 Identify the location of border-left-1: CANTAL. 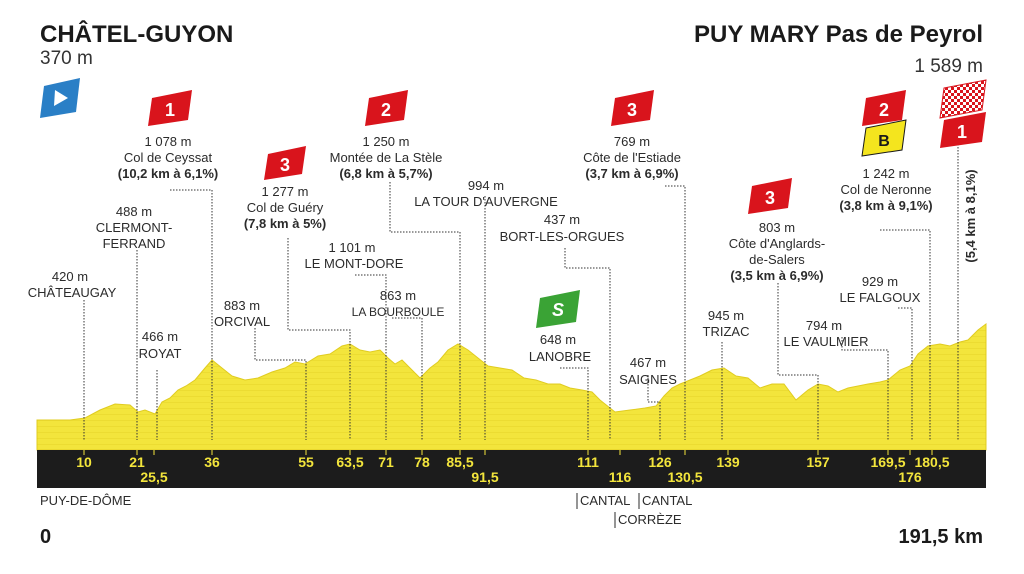
(605, 500).